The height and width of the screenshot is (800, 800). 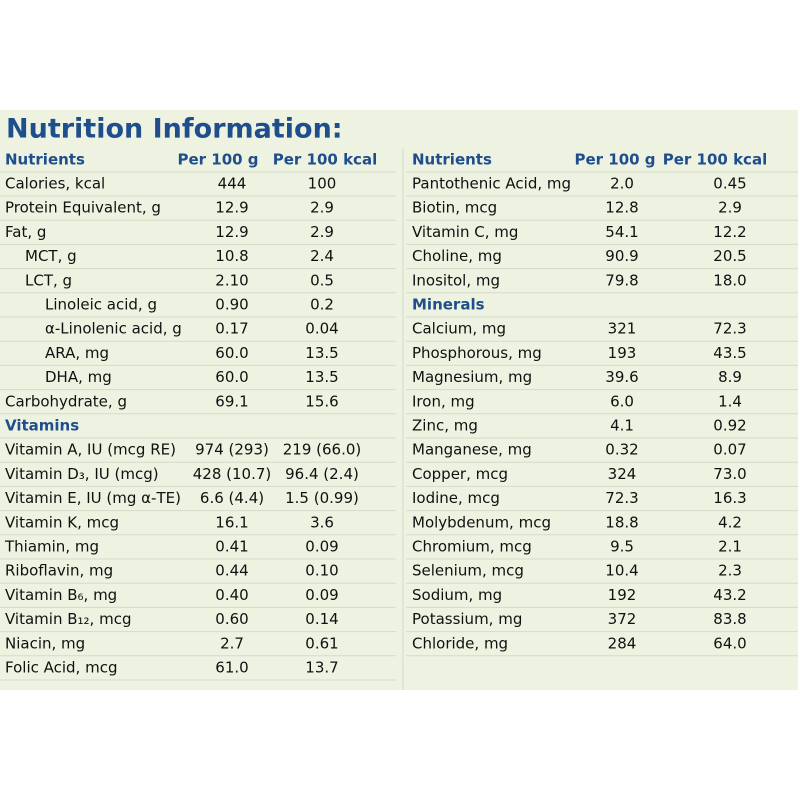 What do you see at coordinates (322, 498) in the screenshot?
I see `per-100kcal: 1.5 (0.99)` at bounding box center [322, 498].